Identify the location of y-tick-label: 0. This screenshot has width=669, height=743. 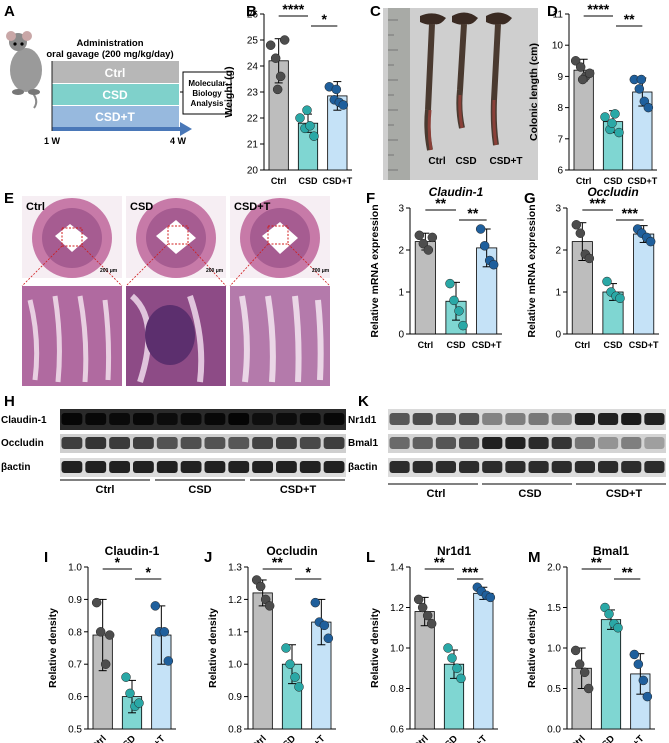
(401, 335).